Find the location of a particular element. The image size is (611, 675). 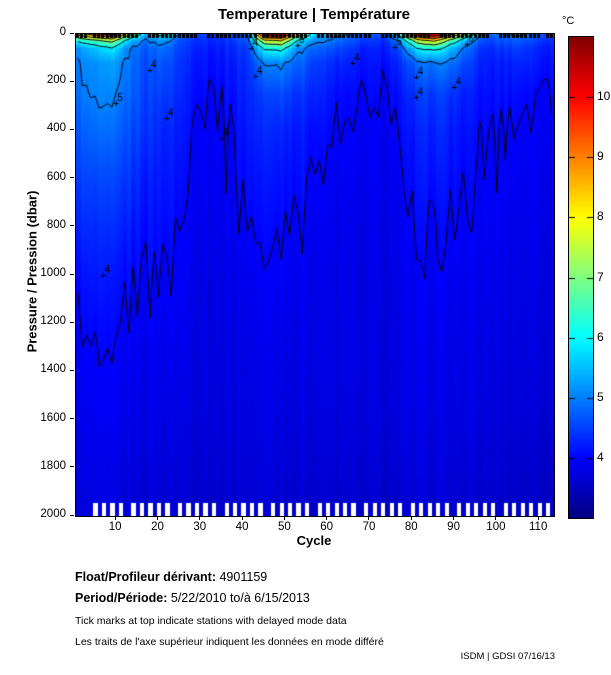

y-tick-label: 2000 is located at coordinates (53, 514).